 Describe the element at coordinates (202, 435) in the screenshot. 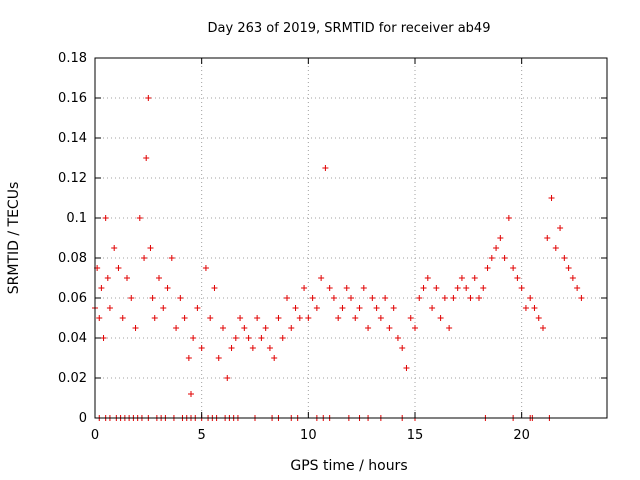

I see `x-tick-label: 5` at that location.